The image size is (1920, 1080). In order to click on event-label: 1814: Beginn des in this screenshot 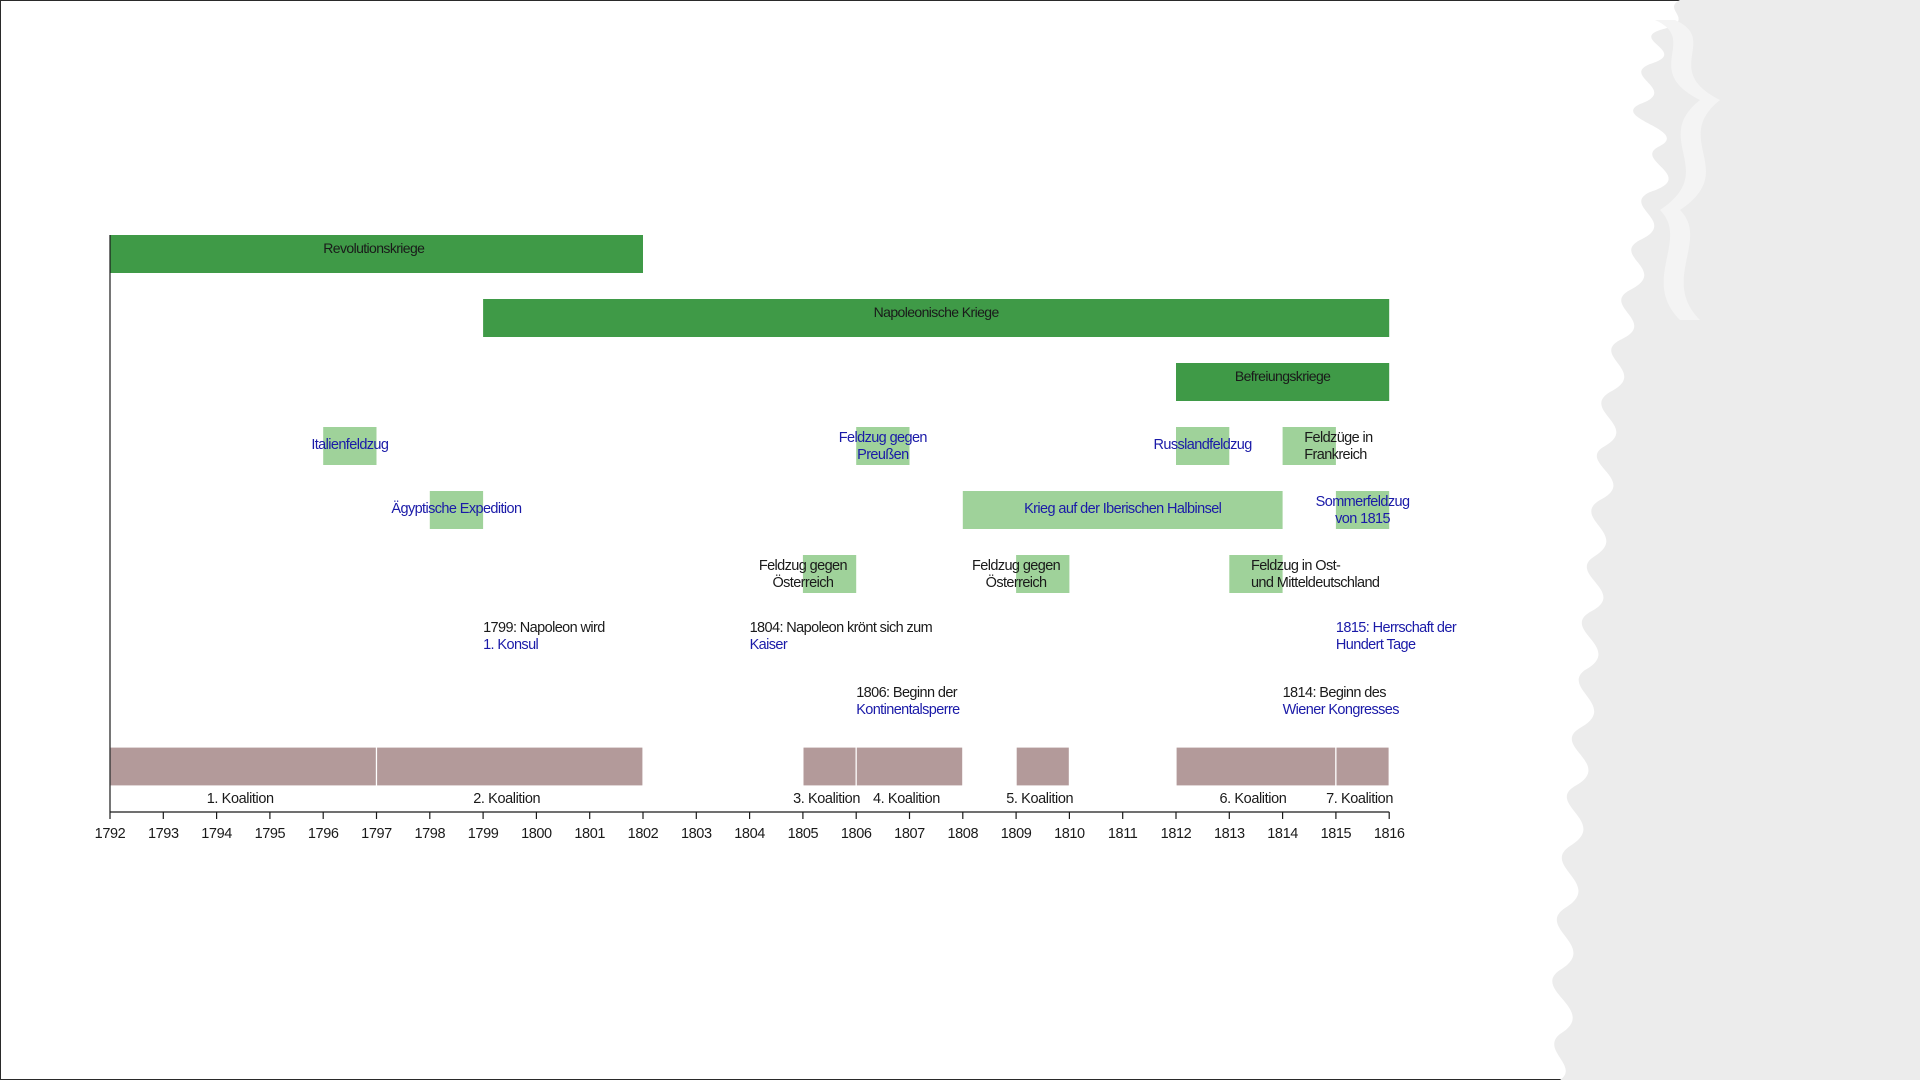, I will do `click(1335, 693)`.